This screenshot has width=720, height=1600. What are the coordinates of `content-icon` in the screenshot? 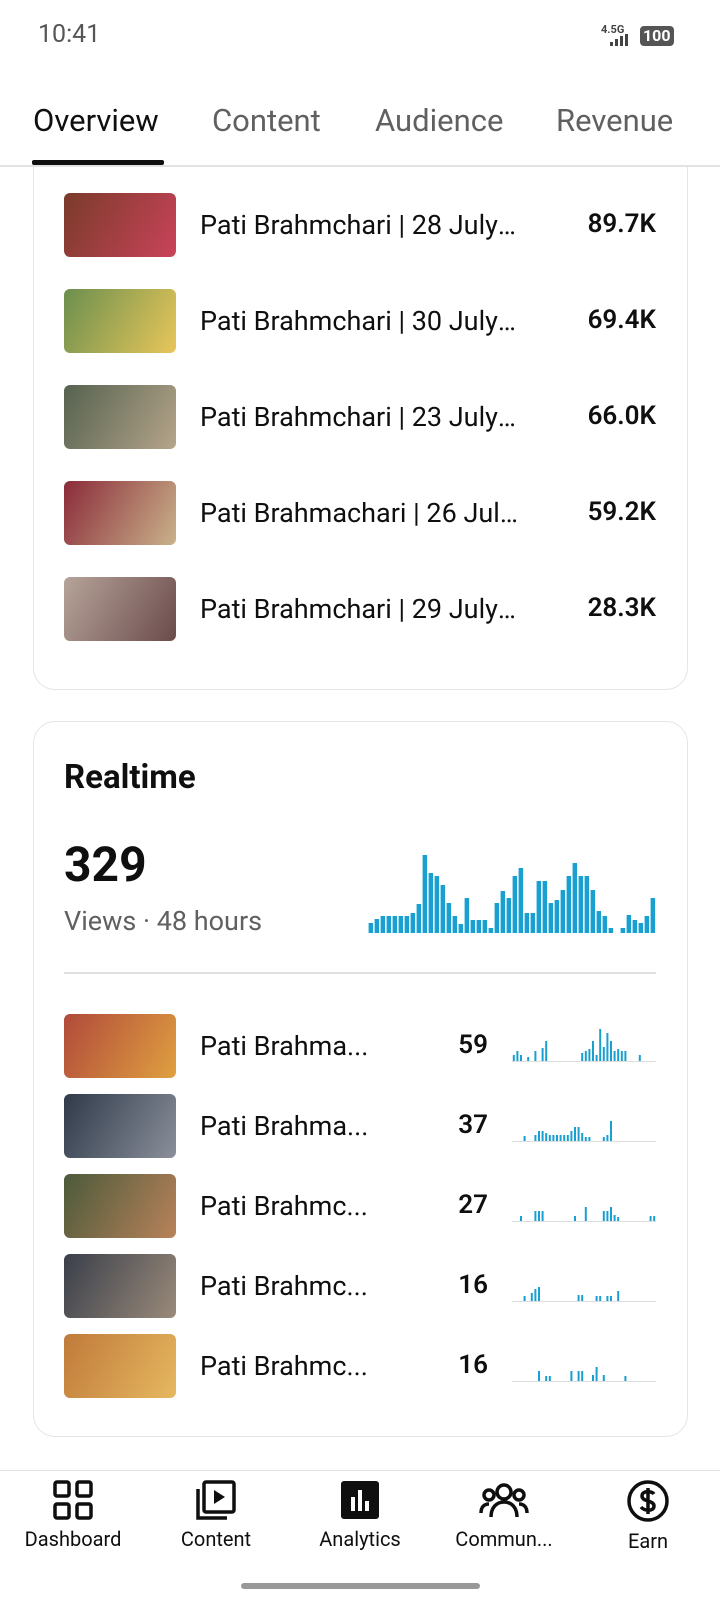 It's located at (216, 1500).